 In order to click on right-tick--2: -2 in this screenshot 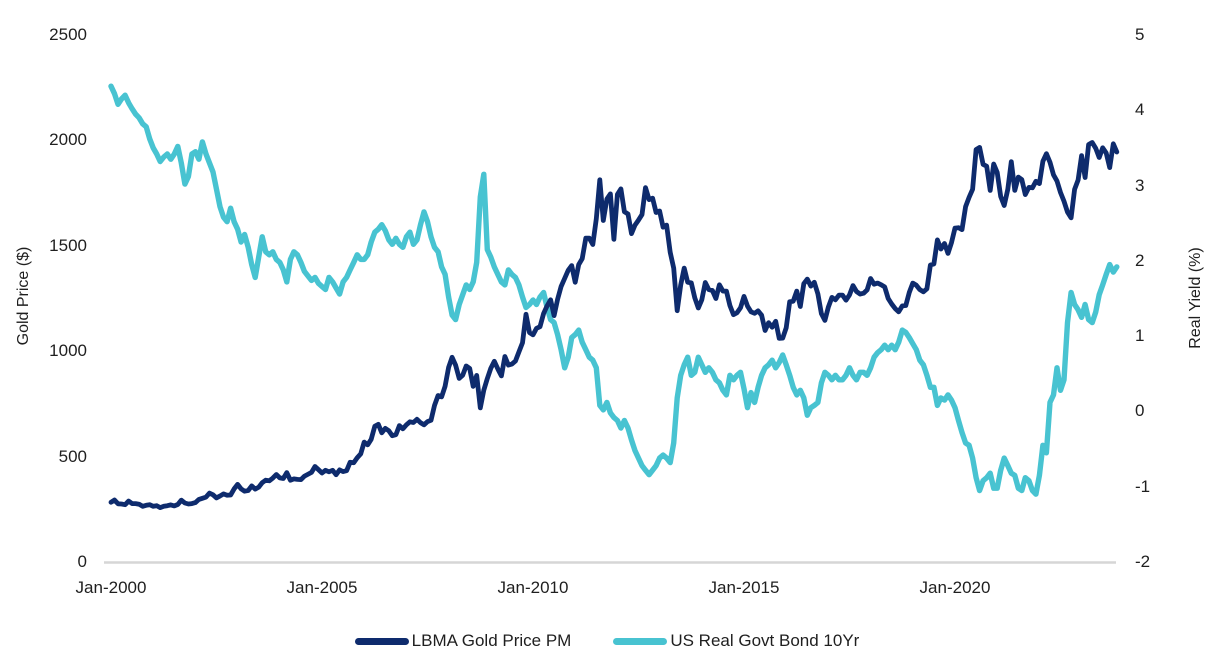, I will do `click(1143, 561)`.